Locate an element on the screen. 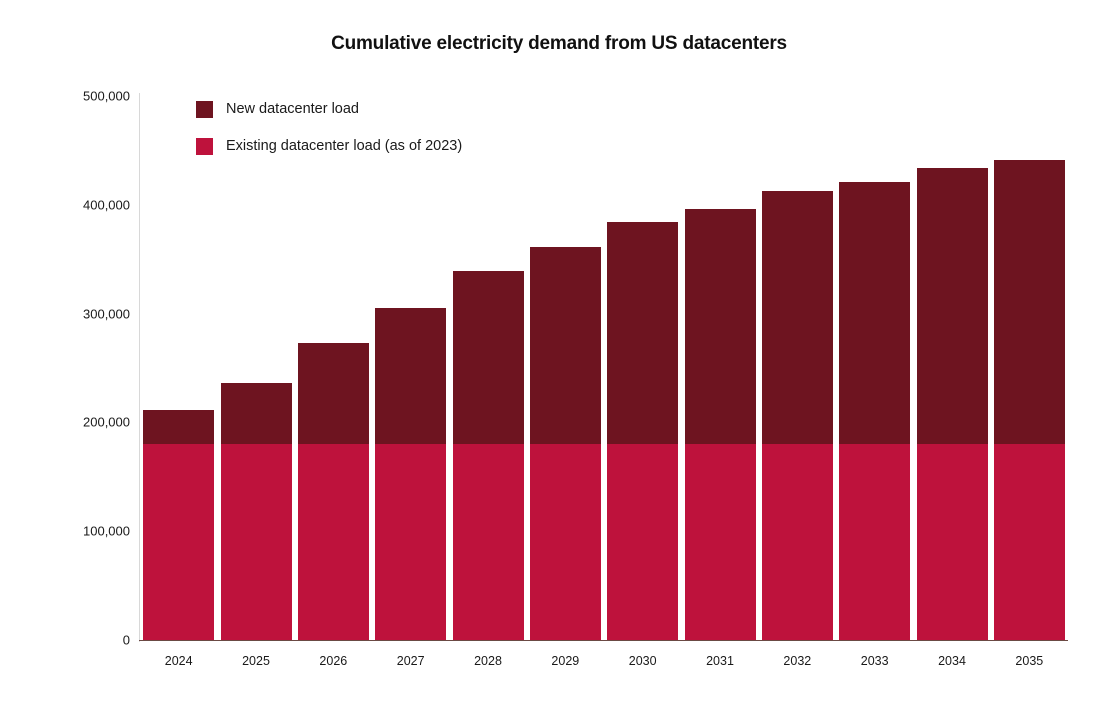  legend-item: New datacenter load is located at coordinates (329, 109).